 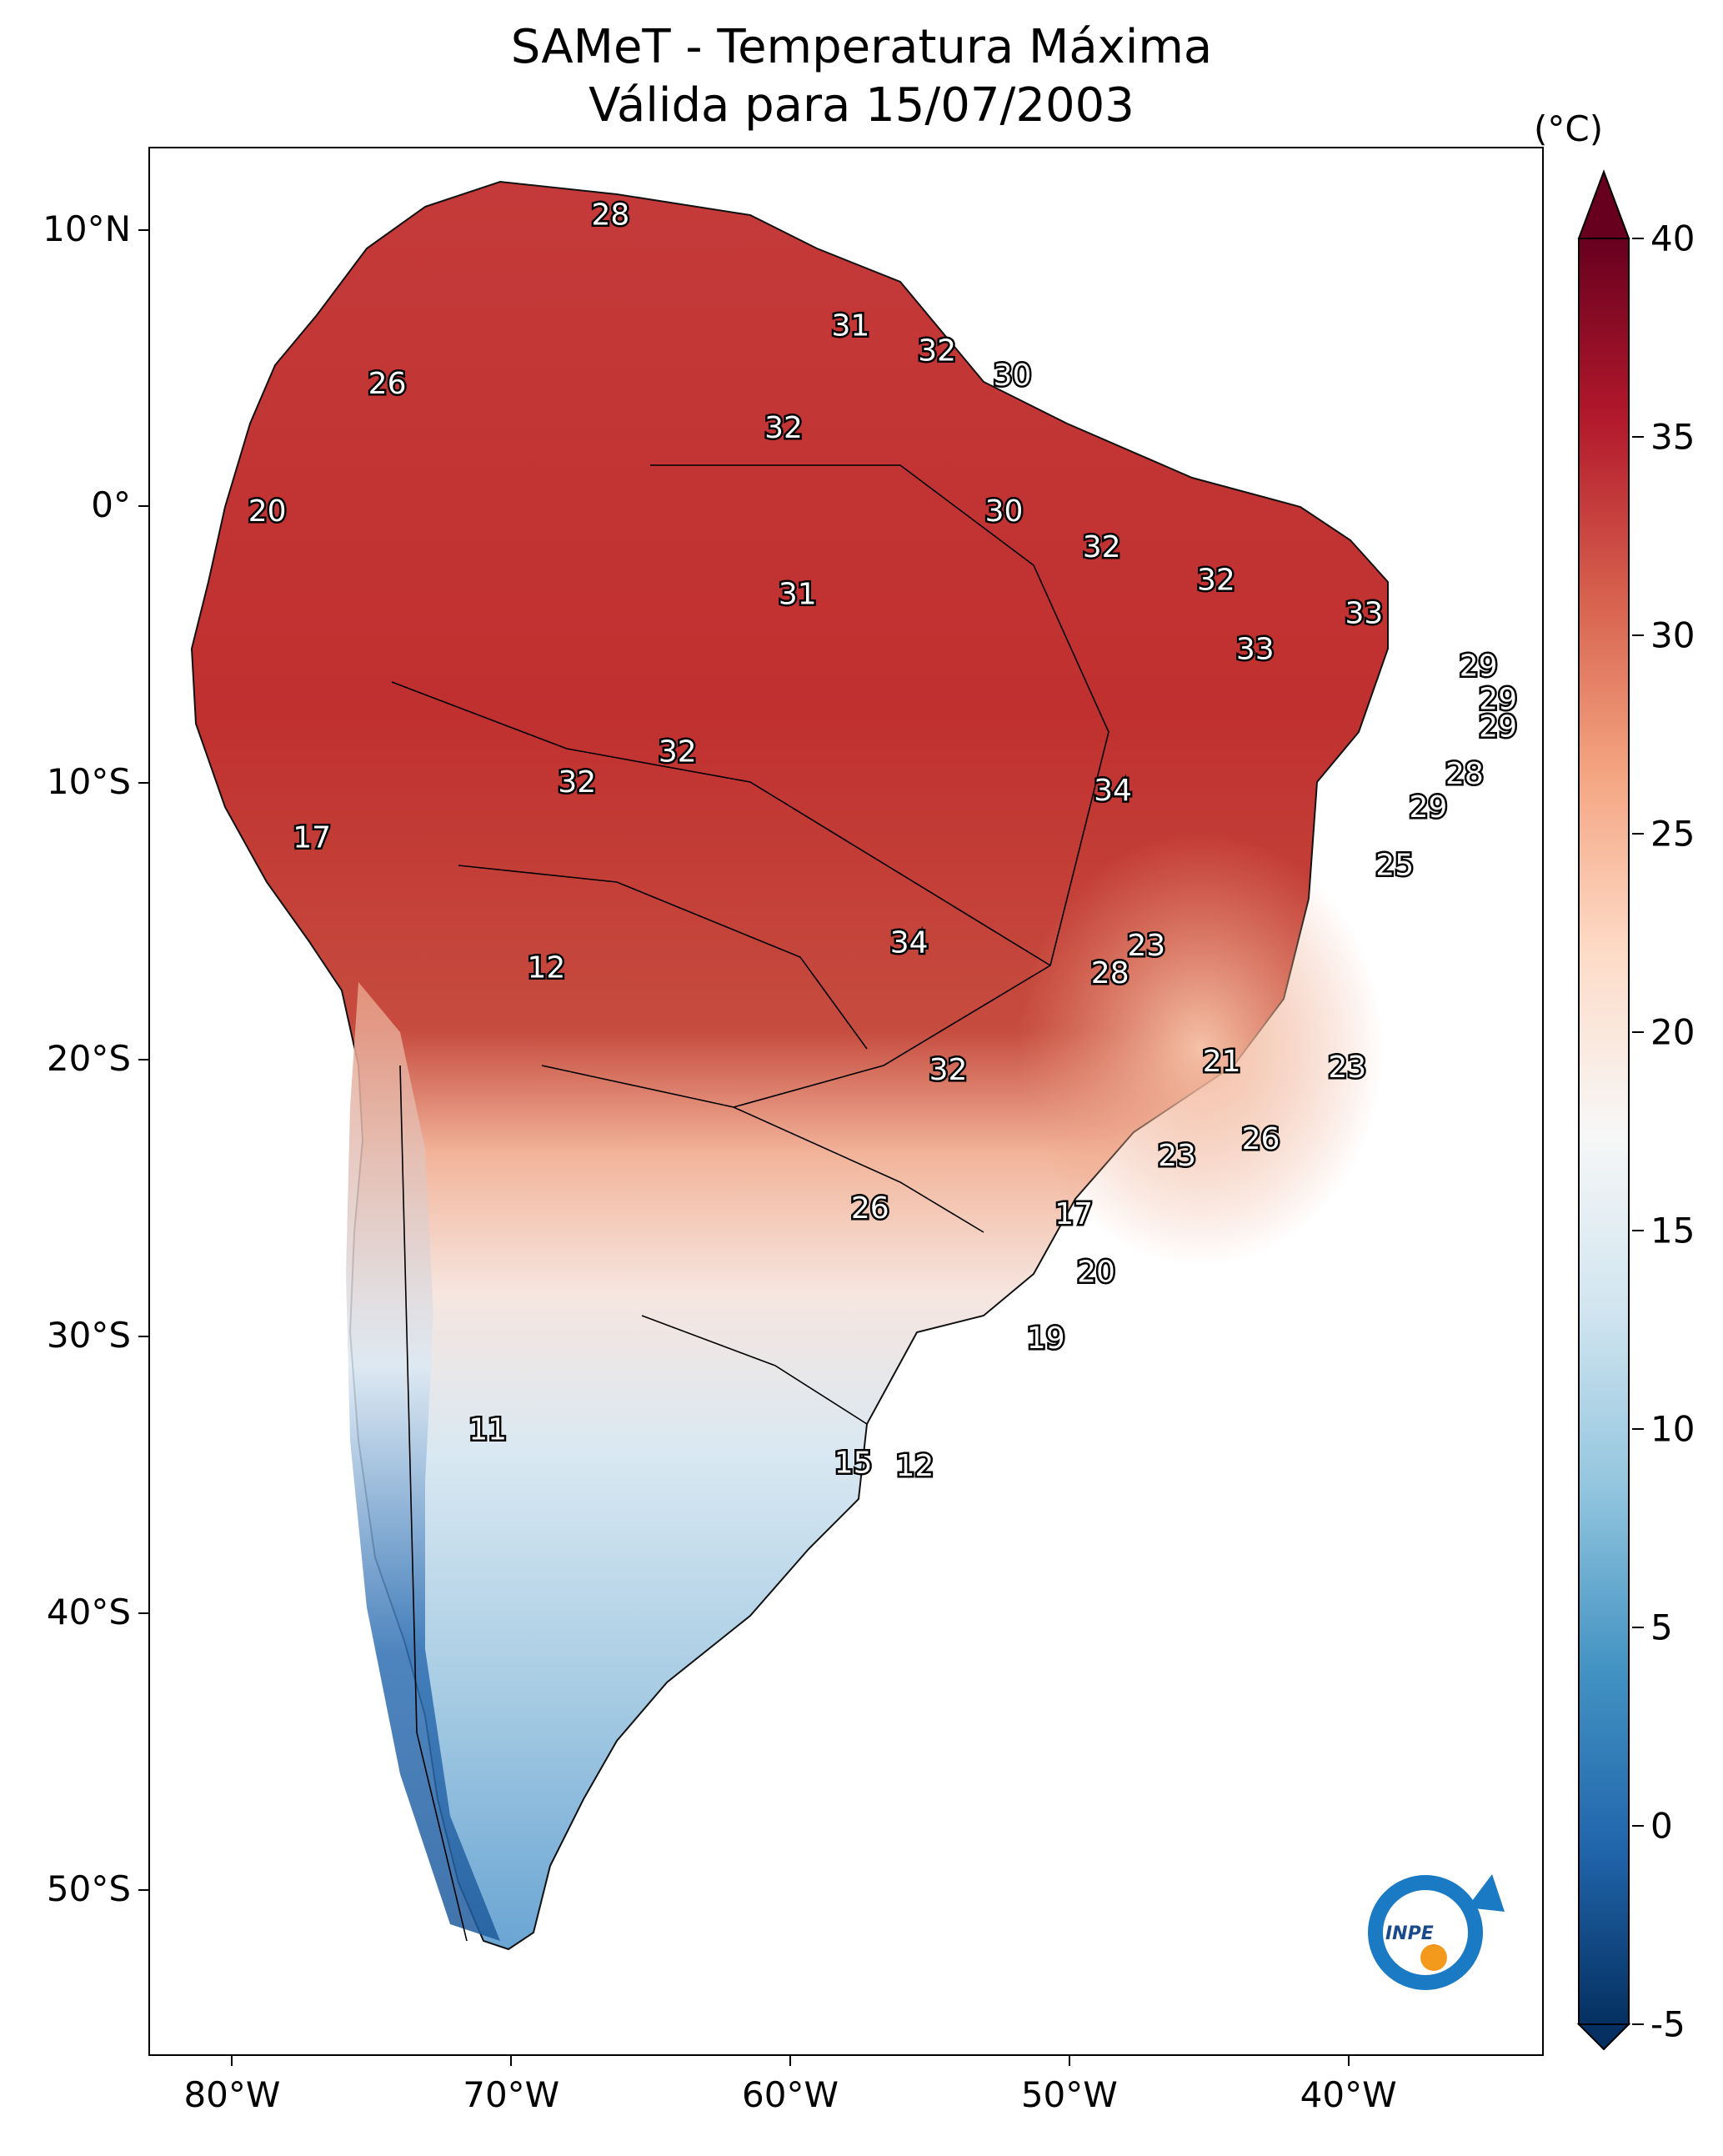 What do you see at coordinates (1409, 1933) in the screenshot?
I see `logo-text: INPE` at bounding box center [1409, 1933].